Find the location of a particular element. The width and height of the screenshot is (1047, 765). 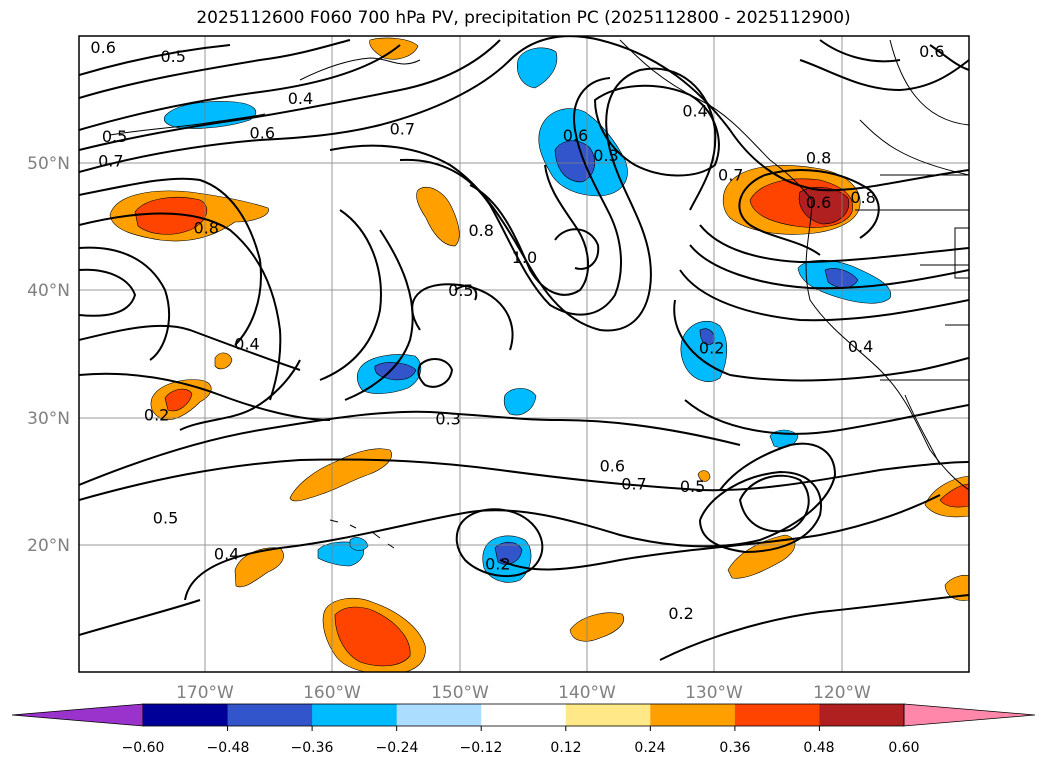

lon-tick-label: 160°W is located at coordinates (332, 693).